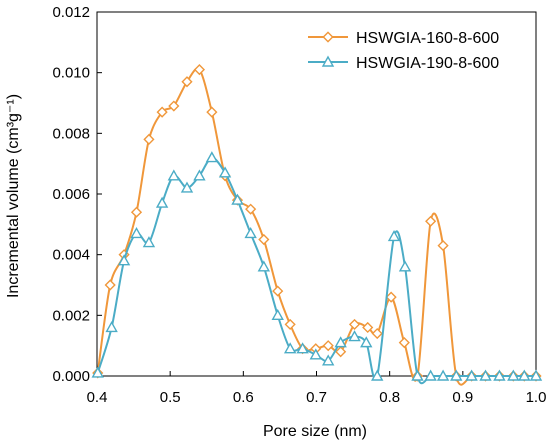 The height and width of the screenshot is (442, 550). What do you see at coordinates (71, 376) in the screenshot?
I see `y-tick-label: 0.000` at bounding box center [71, 376].